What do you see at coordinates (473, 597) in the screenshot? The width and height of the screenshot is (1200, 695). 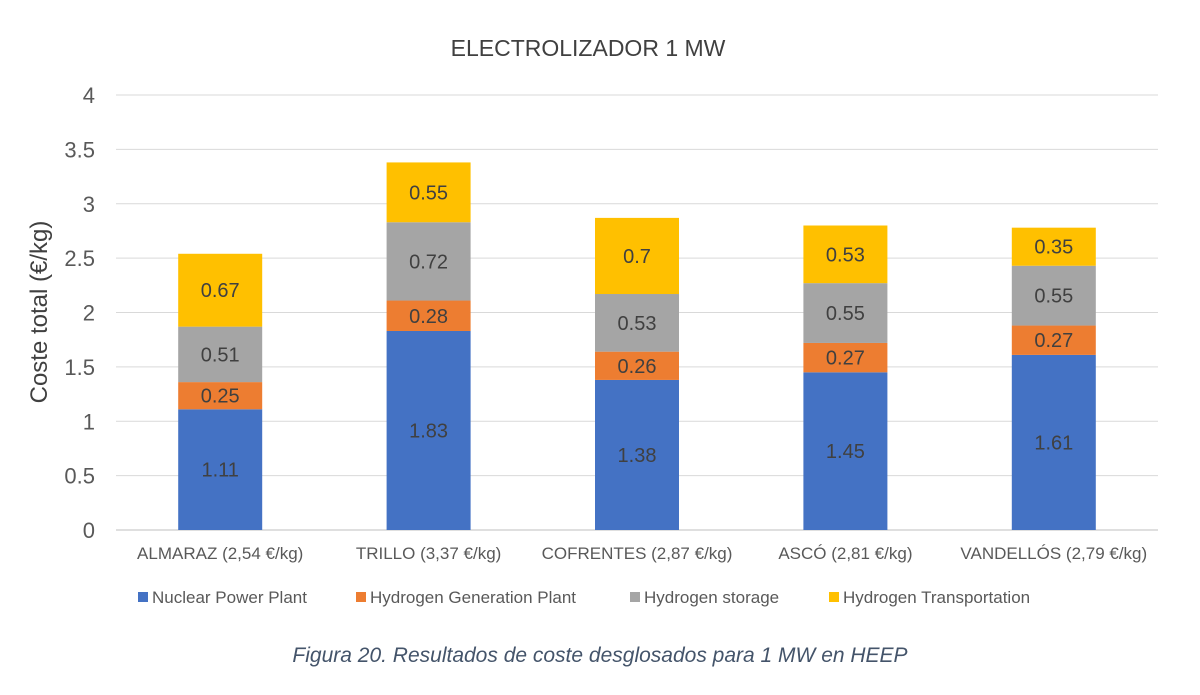 I see `legend-label: Hydrogen Generation Plant` at bounding box center [473, 597].